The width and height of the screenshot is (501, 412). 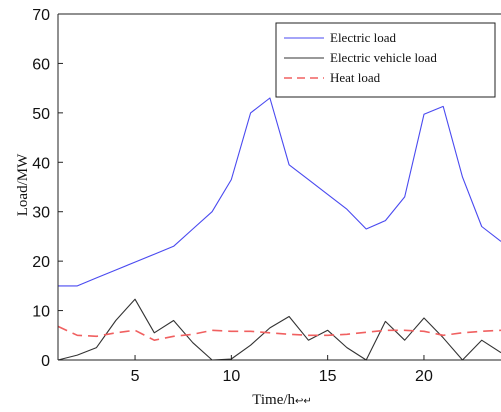 What do you see at coordinates (41, 64) in the screenshot?
I see `y-tick-label: 60` at bounding box center [41, 64].